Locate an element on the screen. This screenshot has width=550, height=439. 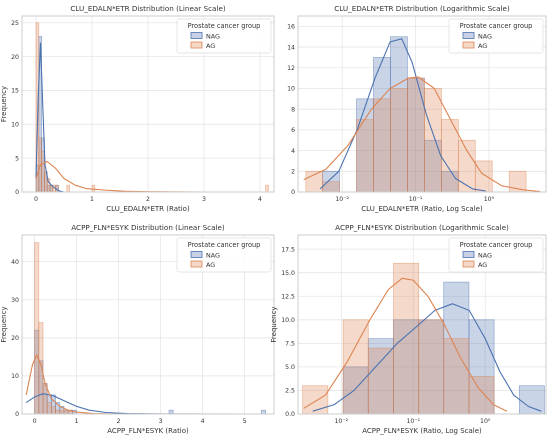
x-axis-label: CLU_EDALN*ETR (Ratio, Log Scale) is located at coordinates (422, 209).